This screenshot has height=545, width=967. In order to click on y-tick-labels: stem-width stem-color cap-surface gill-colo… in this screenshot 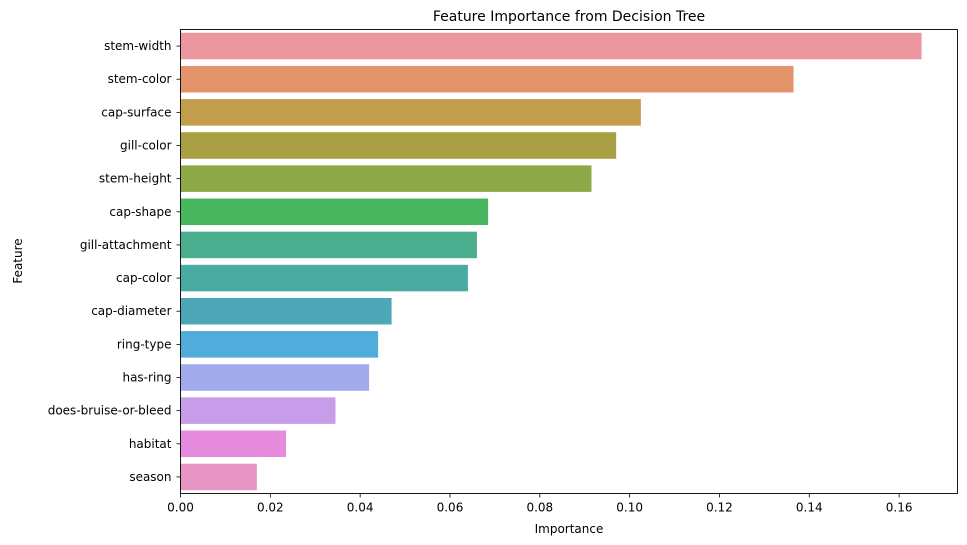, I will do `click(114, 261)`.